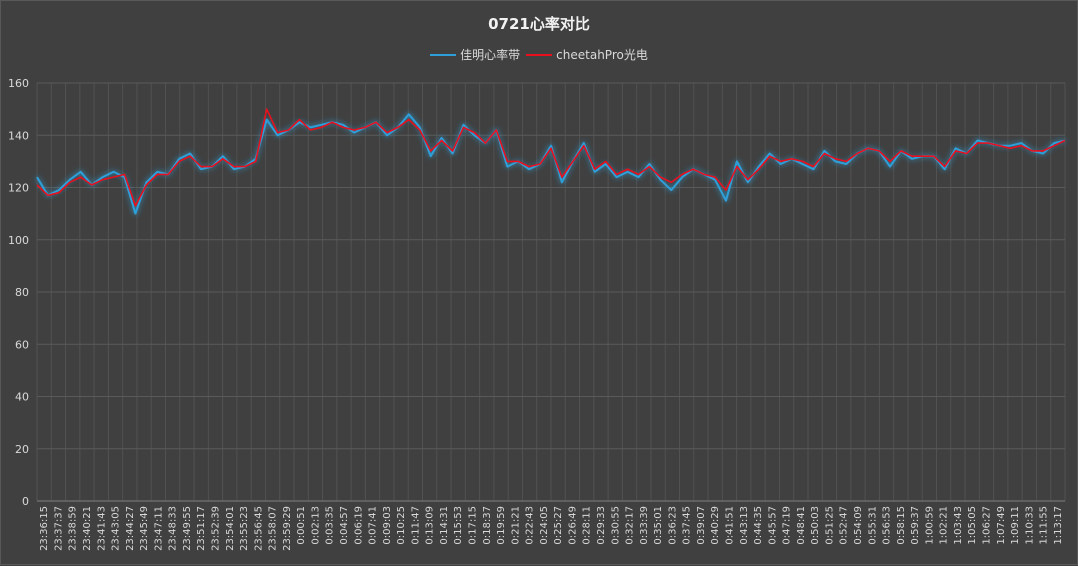 Image resolution: width=1078 pixels, height=566 pixels. Describe the element at coordinates (1015, 525) in the screenshot. I see `x-tick-label: 1:09:11` at that location.